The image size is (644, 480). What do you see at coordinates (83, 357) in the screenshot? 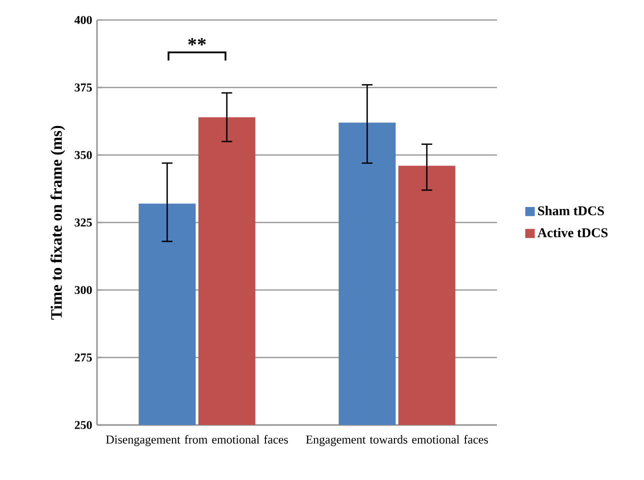
I see `y-tick-label: 275` at bounding box center [83, 357].